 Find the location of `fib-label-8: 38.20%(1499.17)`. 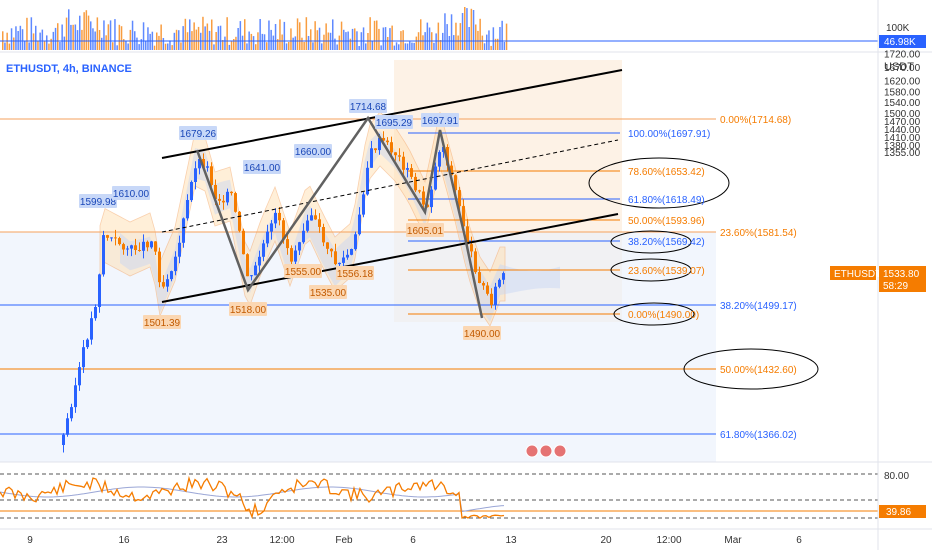

fib-label-8: 38.20%(1499.17) is located at coordinates (758, 306).